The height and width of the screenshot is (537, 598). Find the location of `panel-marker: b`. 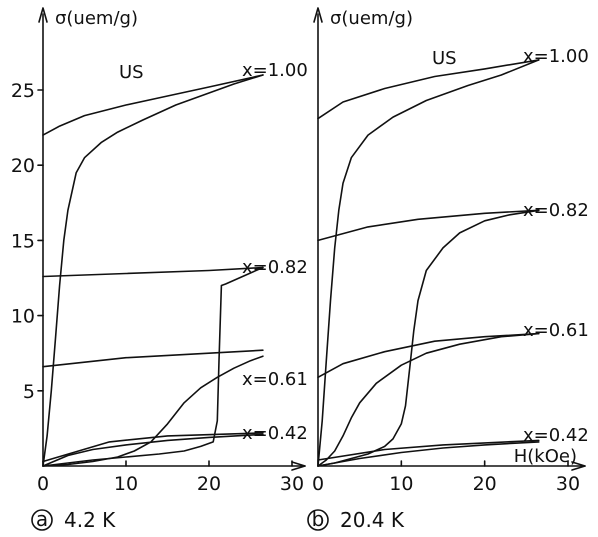

panel-marker: b is located at coordinates (318, 519).